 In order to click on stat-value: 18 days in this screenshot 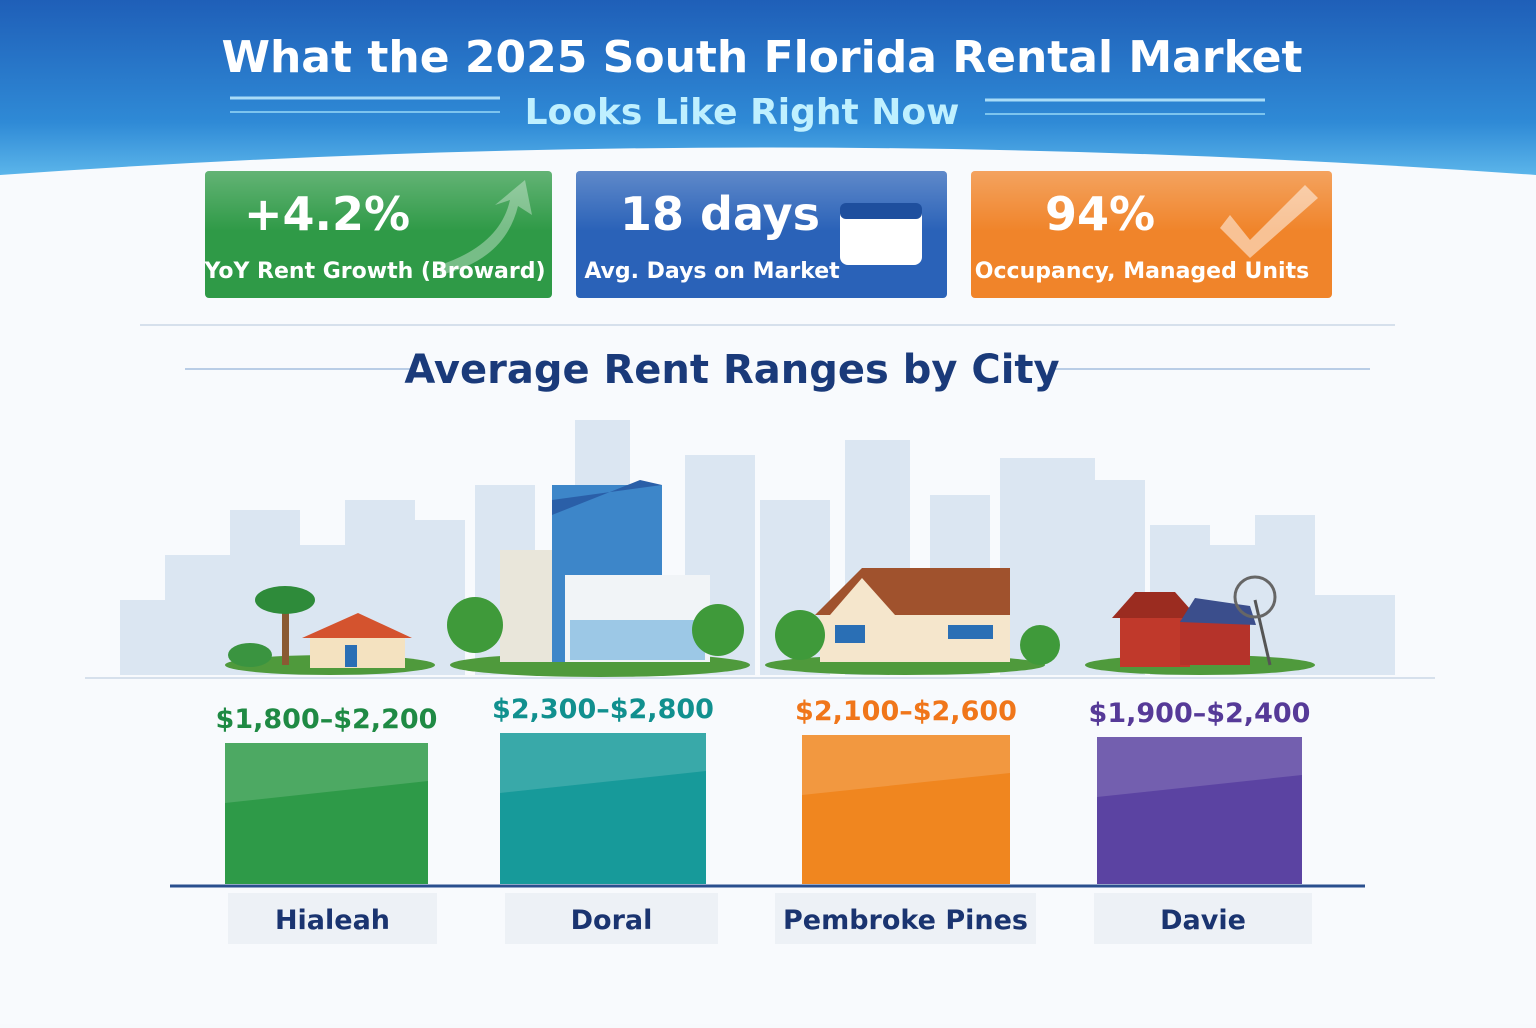, I will do `click(720, 214)`.